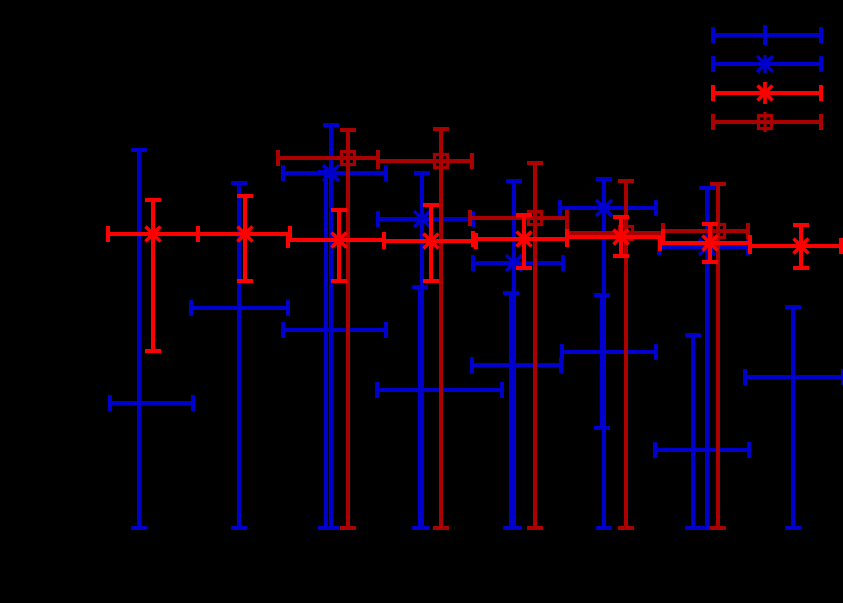 This screenshot has width=843, height=603. I want to click on legend-sample-cap-left, so click(713, 93).